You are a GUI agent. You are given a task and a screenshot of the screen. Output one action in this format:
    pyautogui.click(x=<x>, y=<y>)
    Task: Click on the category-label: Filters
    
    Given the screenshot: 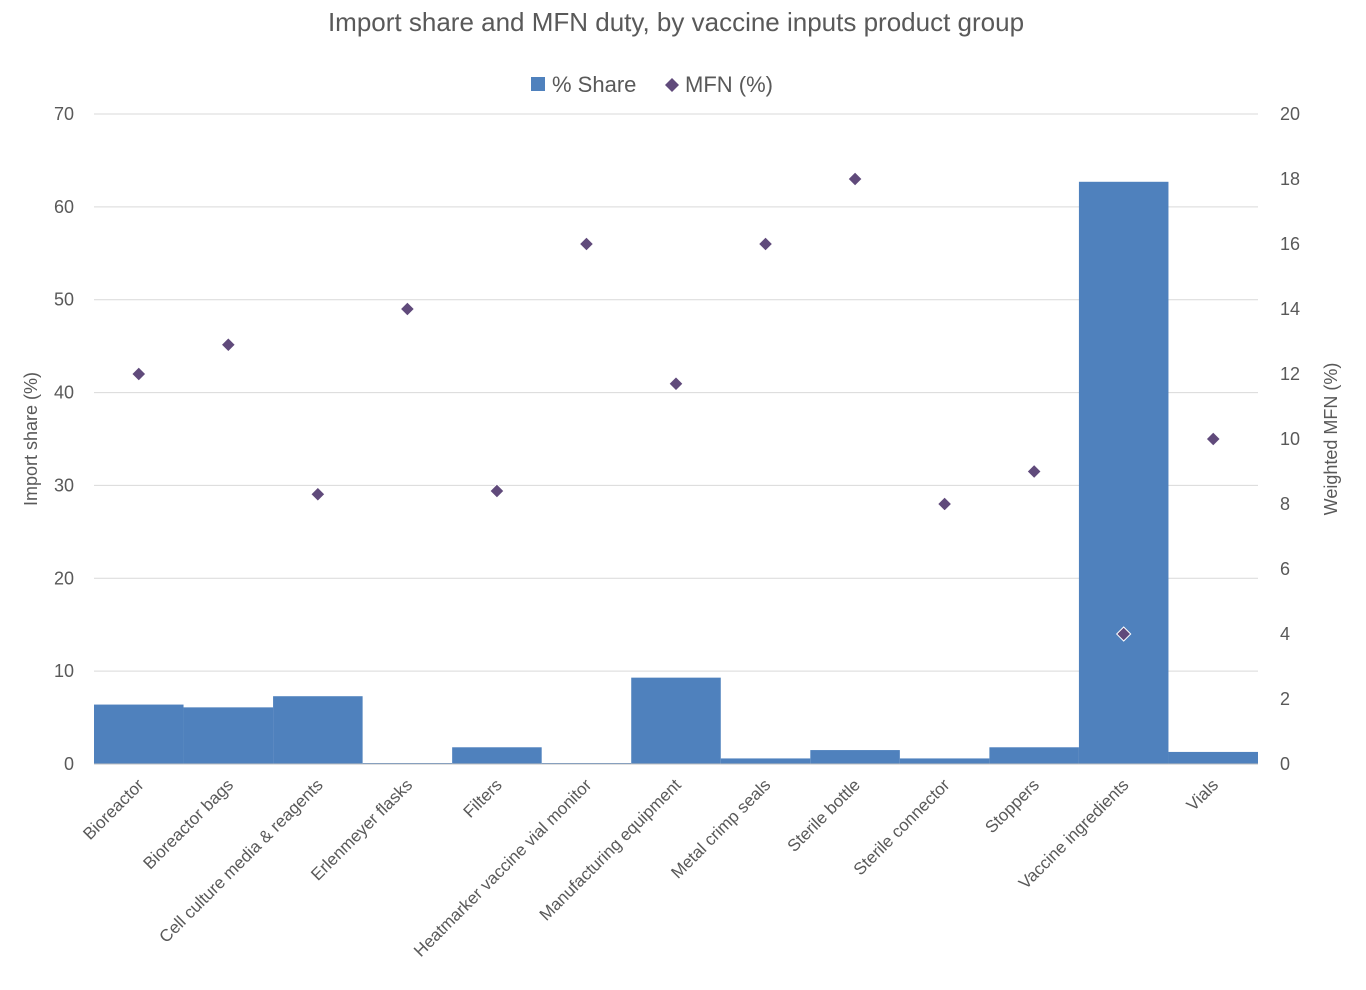 What is the action you would take?
    pyautogui.click(x=483, y=798)
    